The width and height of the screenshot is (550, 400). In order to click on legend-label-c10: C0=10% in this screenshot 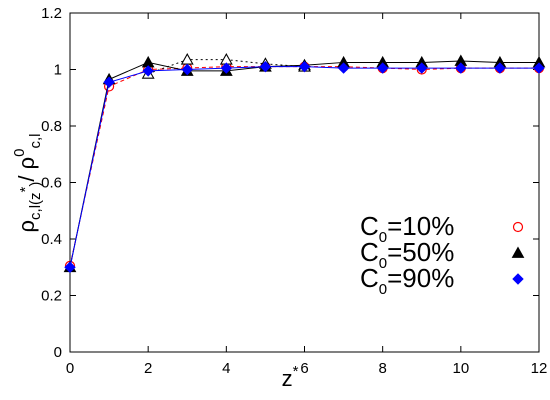, I will do `click(407, 228)`.